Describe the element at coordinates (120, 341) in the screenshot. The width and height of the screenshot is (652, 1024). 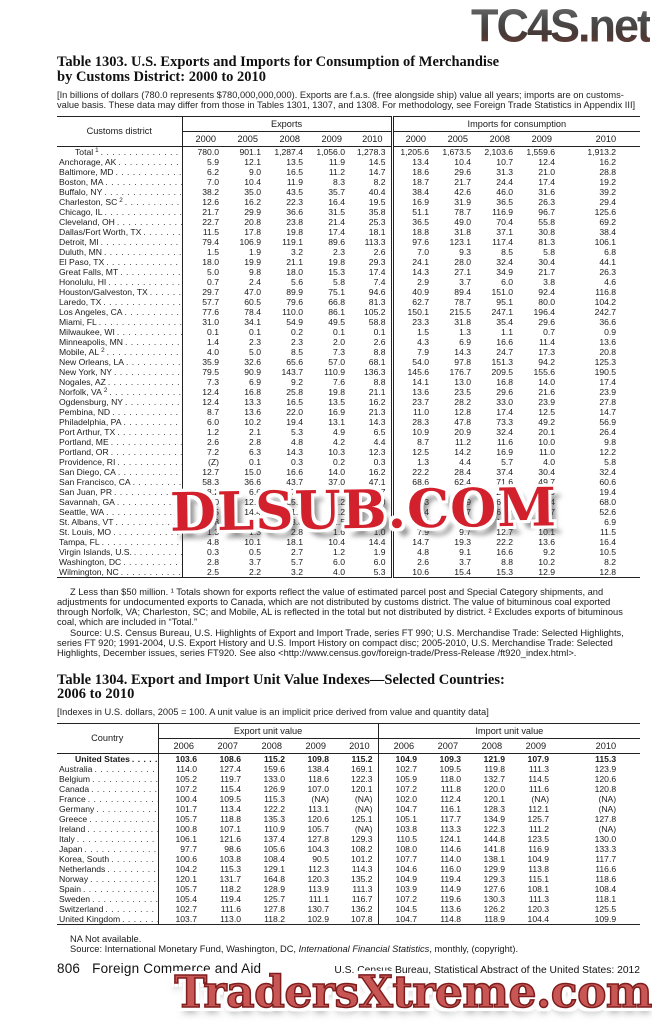
I see `row-label: Minneapolis, MN` at that location.